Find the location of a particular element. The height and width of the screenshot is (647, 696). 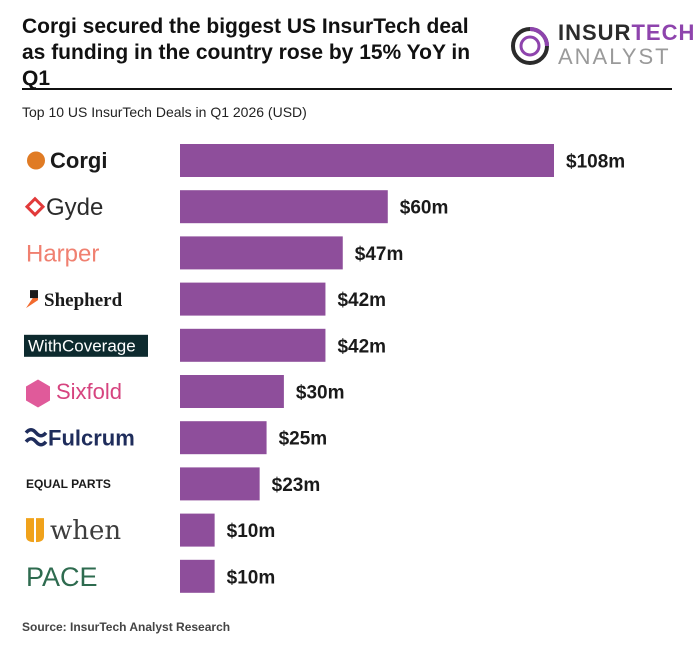

withcoverage-badge is located at coordinates (86, 345).